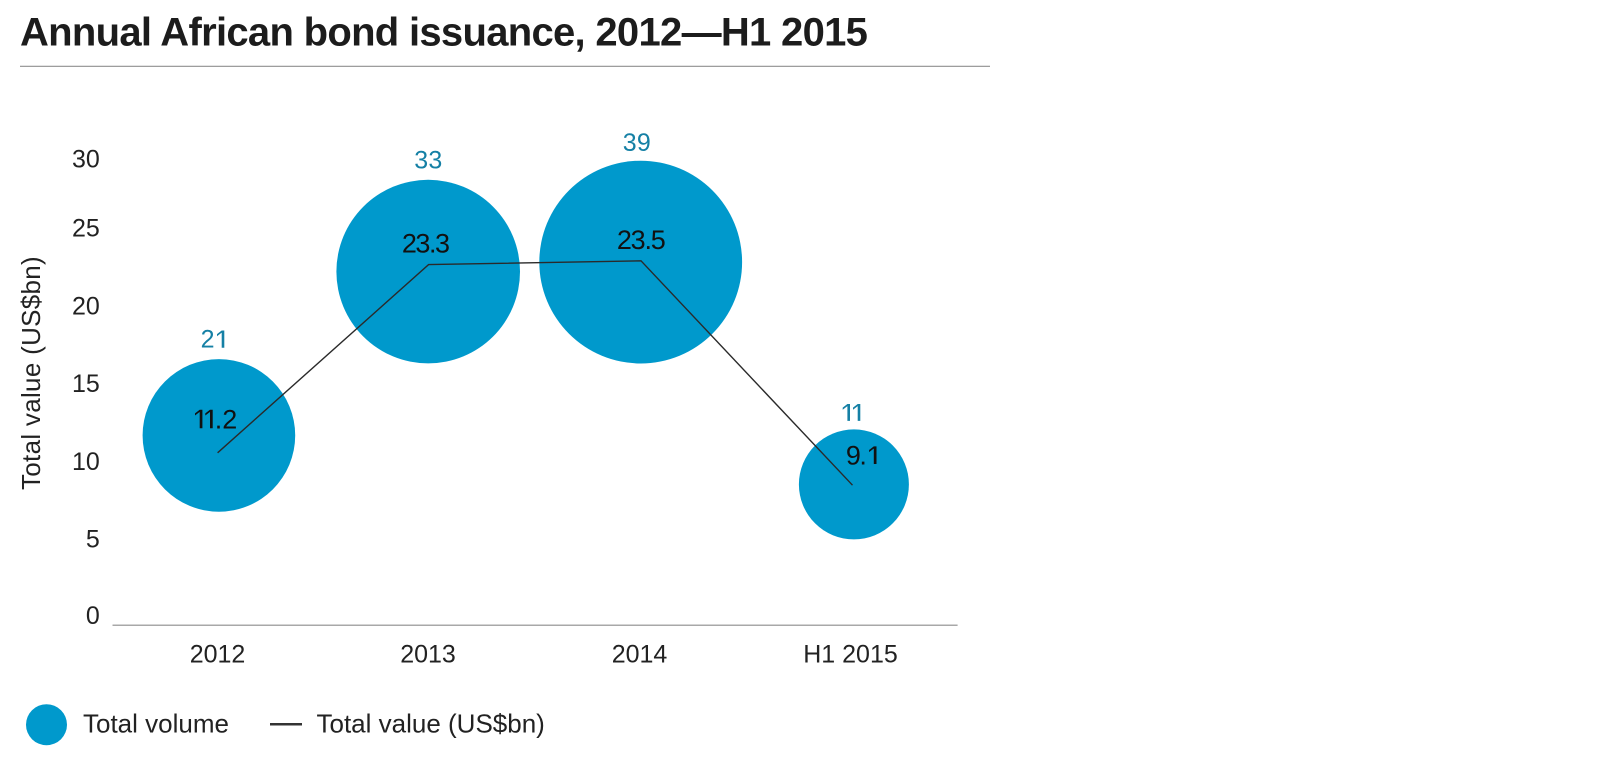 The width and height of the screenshot is (1600, 765). Describe the element at coordinates (428, 161) in the screenshot. I see `svg-text: 33` at that location.